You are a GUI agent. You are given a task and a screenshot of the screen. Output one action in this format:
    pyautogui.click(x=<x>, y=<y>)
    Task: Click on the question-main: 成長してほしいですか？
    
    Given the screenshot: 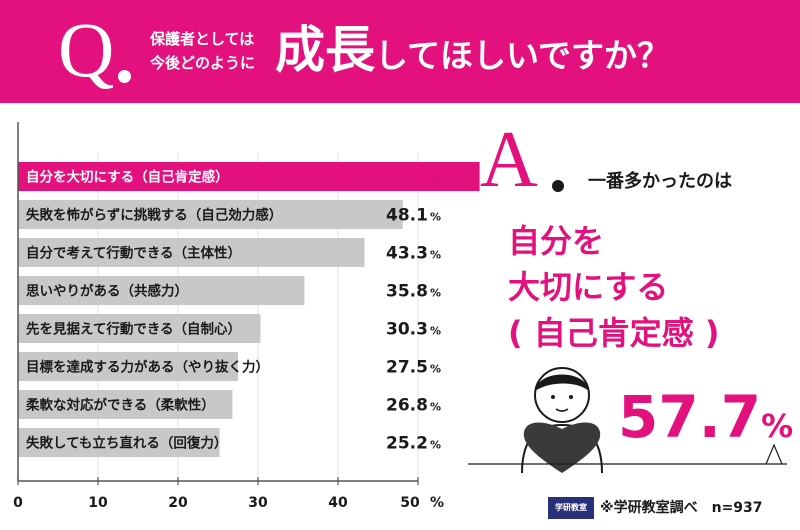 What is the action you would take?
    pyautogui.click(x=472, y=53)
    